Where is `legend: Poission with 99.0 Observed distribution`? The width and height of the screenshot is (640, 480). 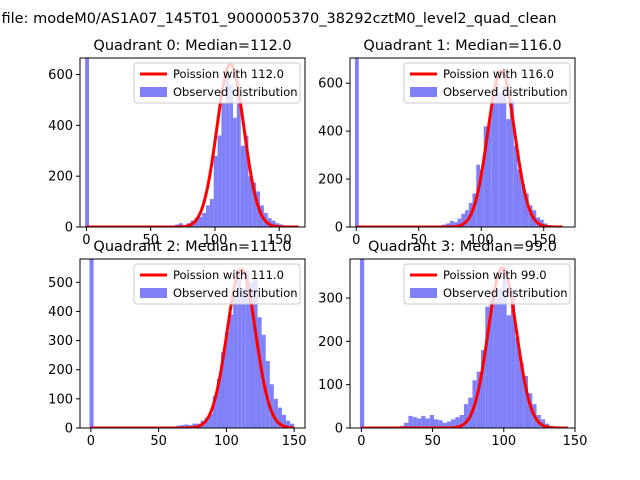
legend: Poission with 99.0 Observed distribution is located at coordinates (487, 284).